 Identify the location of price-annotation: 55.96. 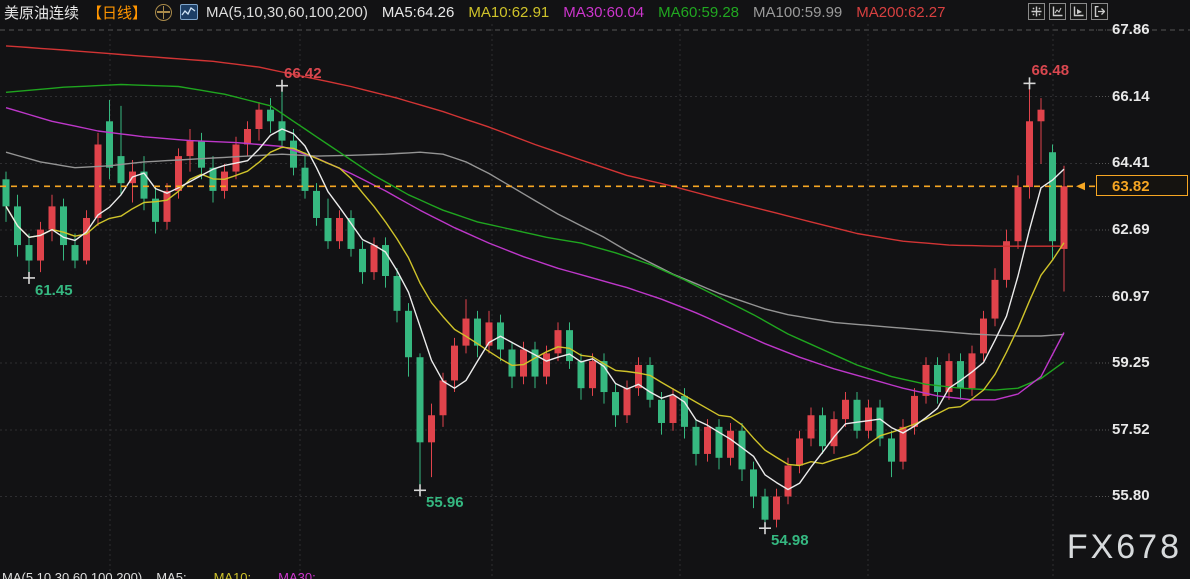
(445, 503).